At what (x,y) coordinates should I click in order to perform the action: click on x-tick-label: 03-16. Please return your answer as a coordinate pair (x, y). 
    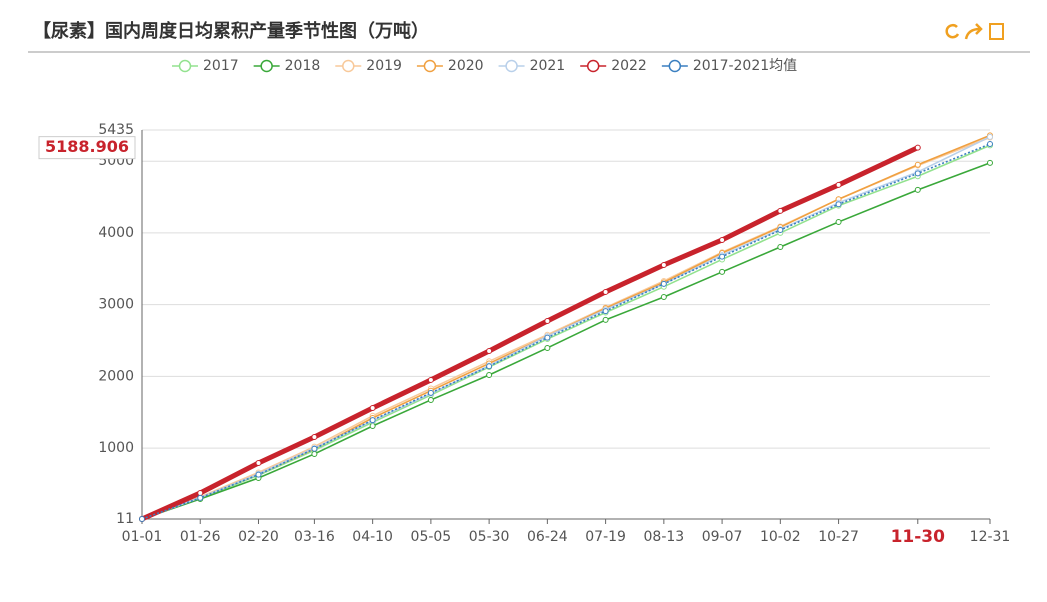
    Looking at the image, I should click on (314, 537).